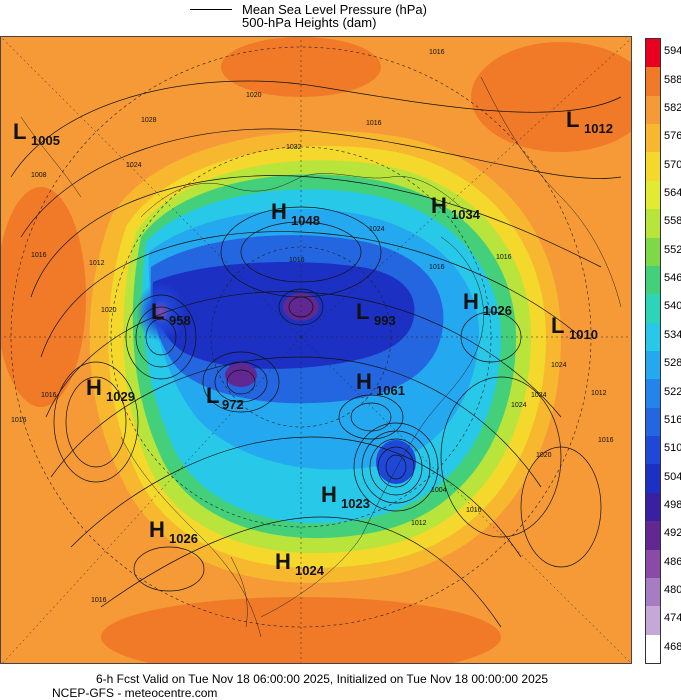  What do you see at coordinates (396, 462) in the screenshot?
I see `height-min-east` at bounding box center [396, 462].